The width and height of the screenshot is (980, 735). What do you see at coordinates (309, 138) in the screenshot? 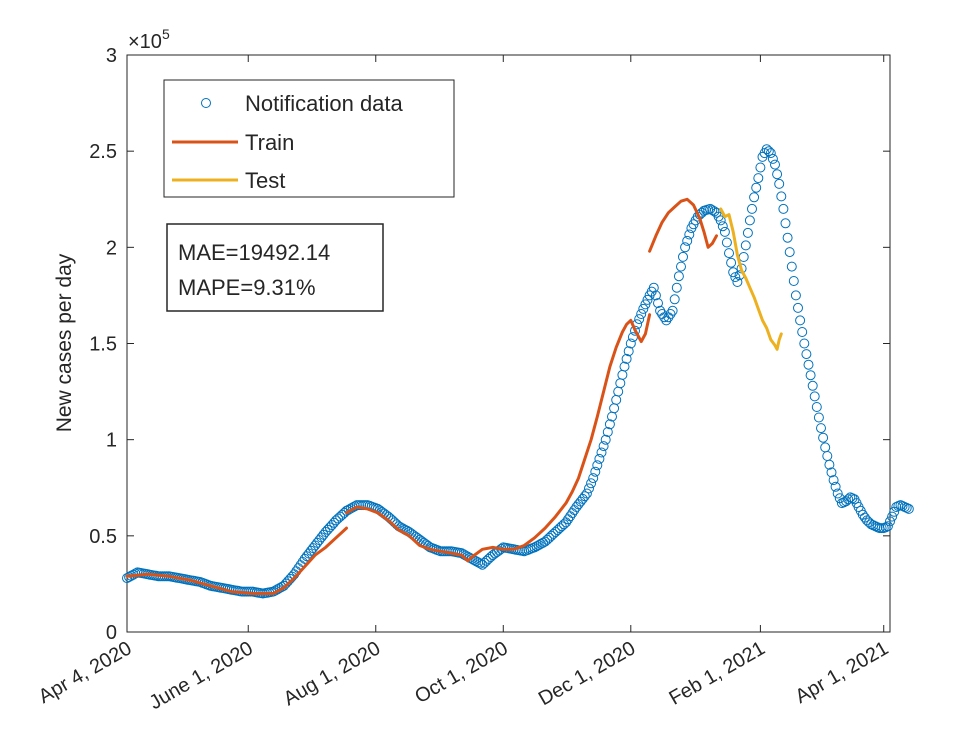
I see `legend: Notification data Train Test` at bounding box center [309, 138].